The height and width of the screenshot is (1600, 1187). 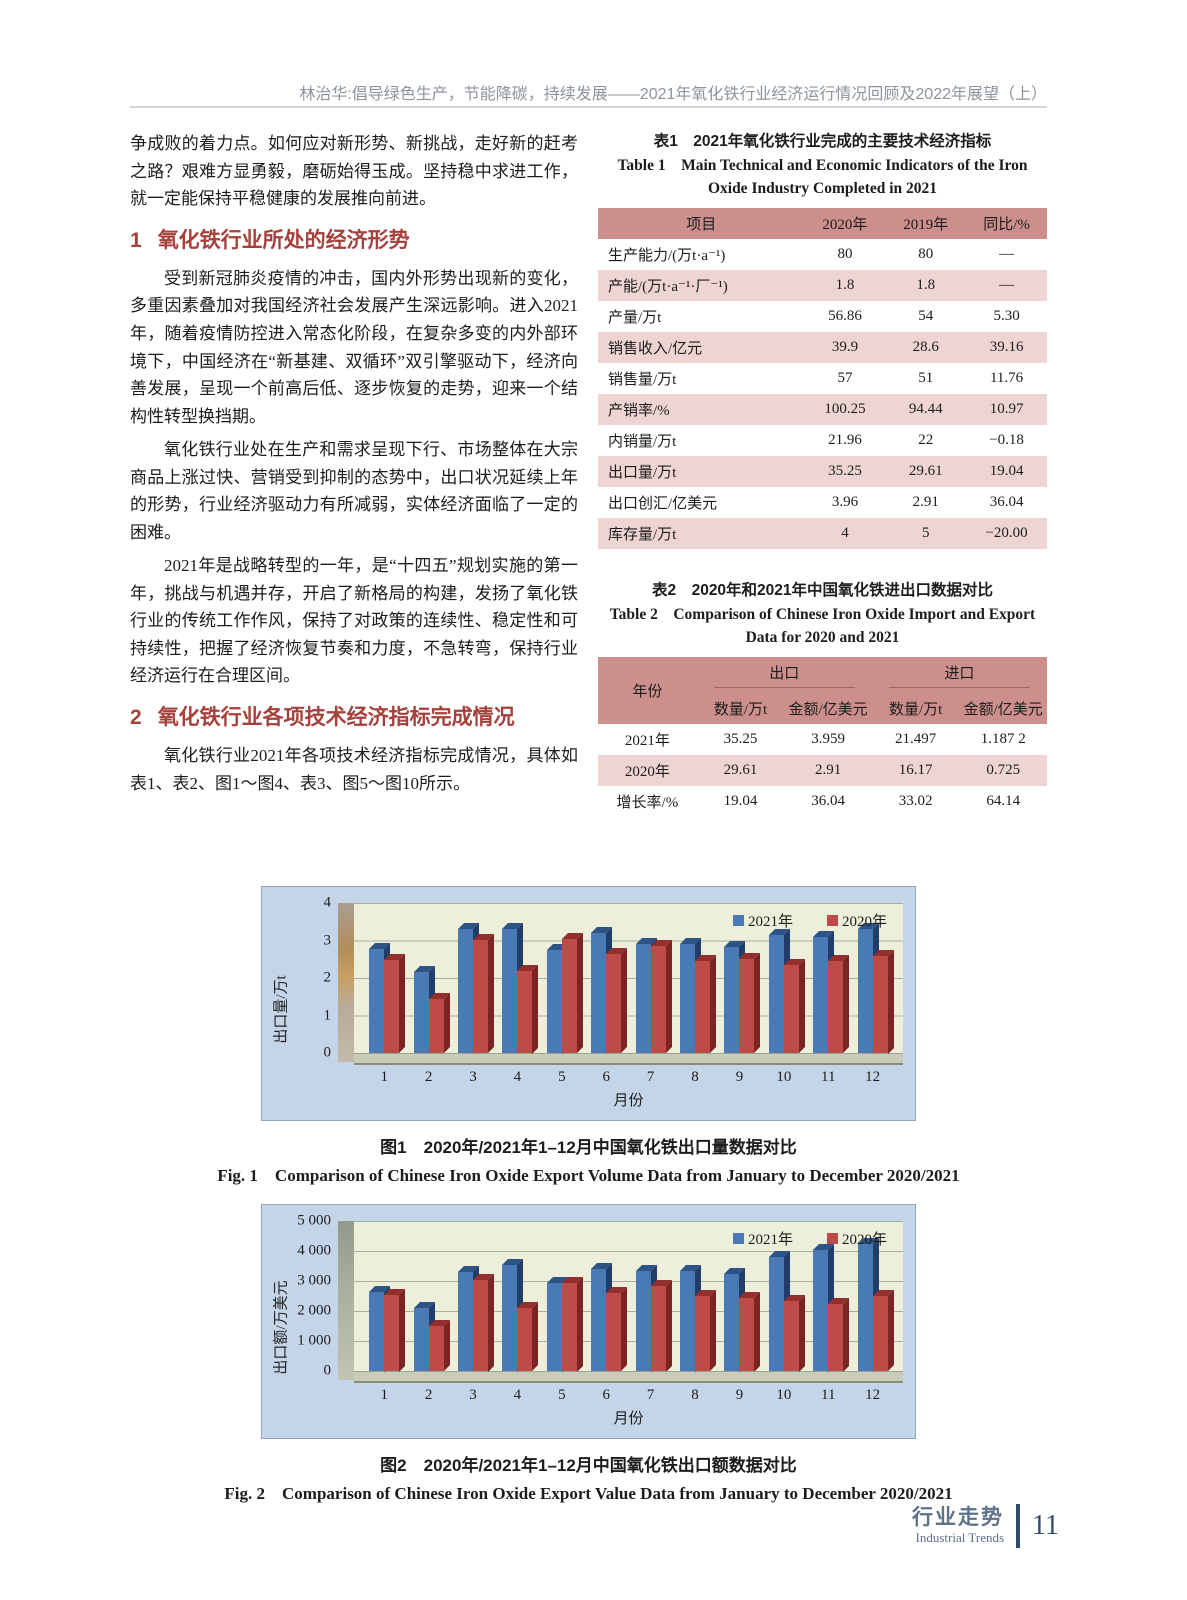 What do you see at coordinates (845, 502) in the screenshot?
I see `cell: 3.96` at bounding box center [845, 502].